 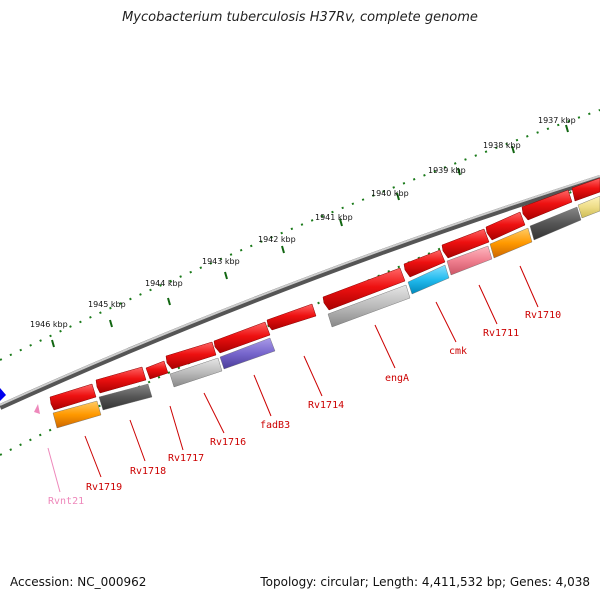 What do you see at coordinates (49, 324) in the screenshot?
I see `kbp-label: 1946 kbp` at bounding box center [49, 324].